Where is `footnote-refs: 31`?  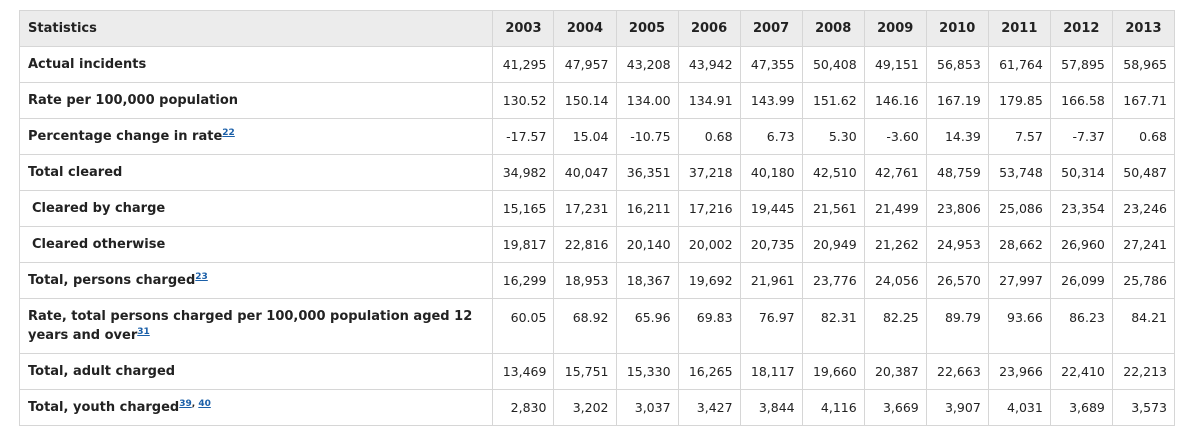 footnote-refs: 31 is located at coordinates (143, 332).